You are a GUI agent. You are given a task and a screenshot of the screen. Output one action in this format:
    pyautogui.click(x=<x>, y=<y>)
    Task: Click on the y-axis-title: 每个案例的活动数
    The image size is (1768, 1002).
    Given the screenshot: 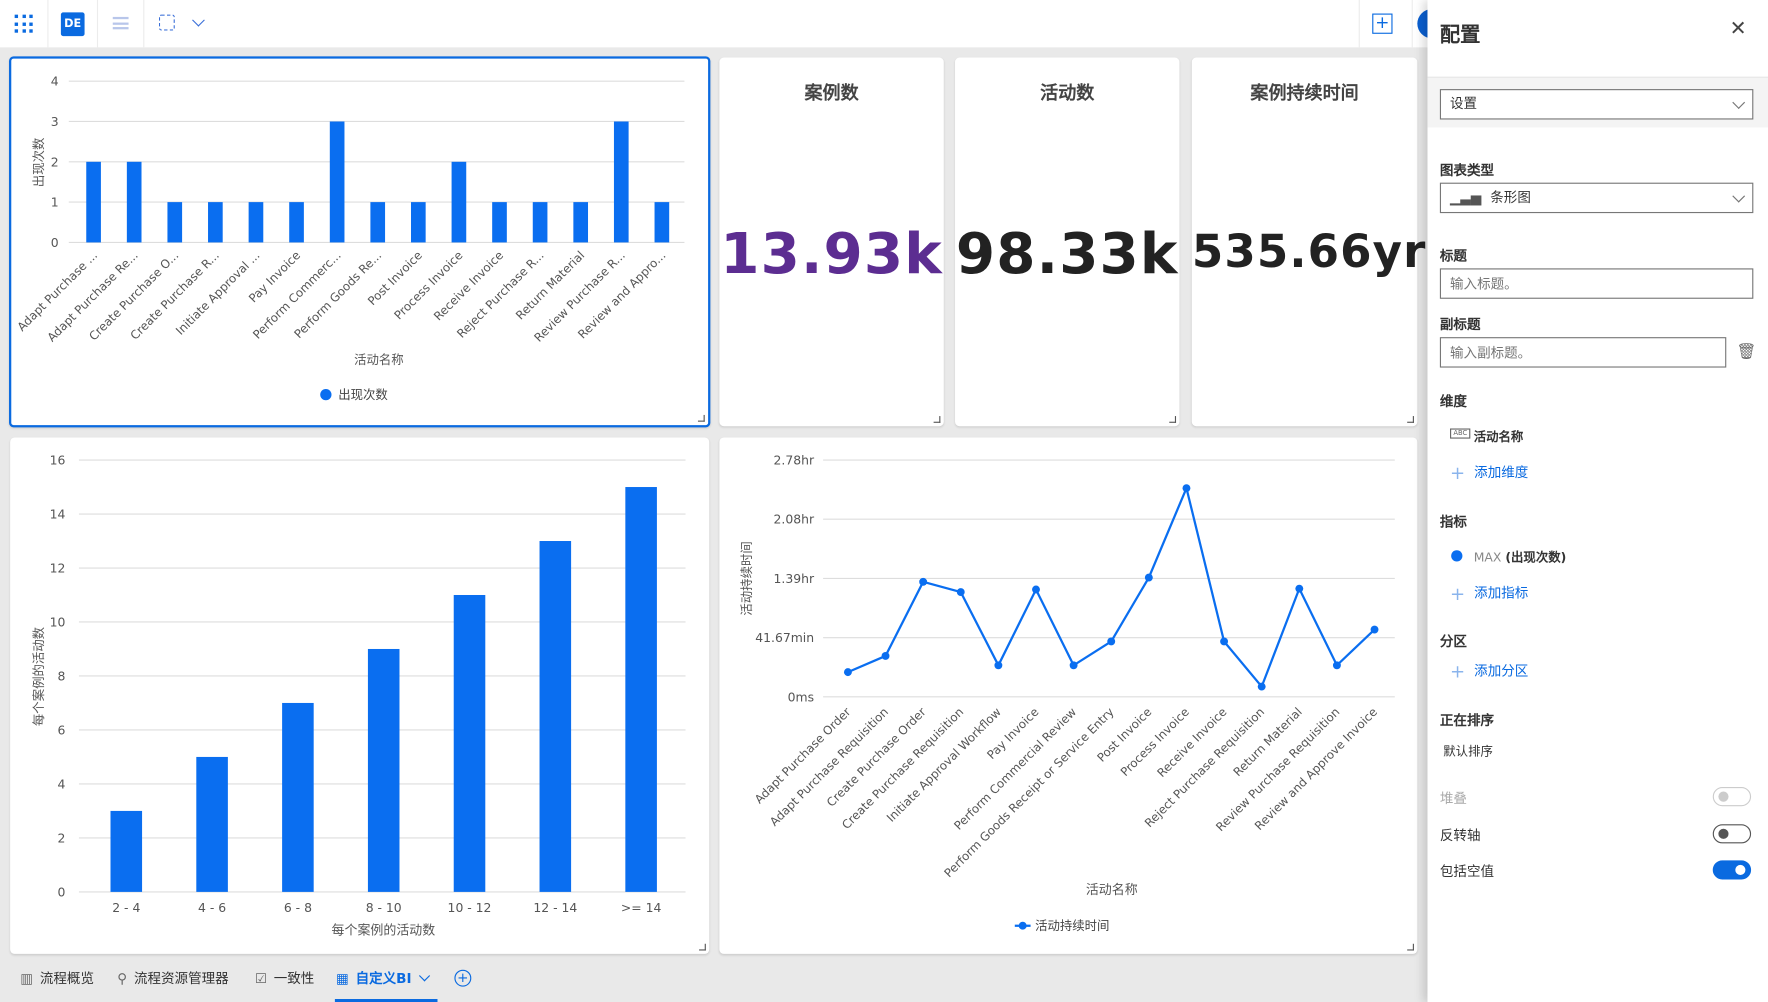 What is the action you would take?
    pyautogui.click(x=38, y=676)
    